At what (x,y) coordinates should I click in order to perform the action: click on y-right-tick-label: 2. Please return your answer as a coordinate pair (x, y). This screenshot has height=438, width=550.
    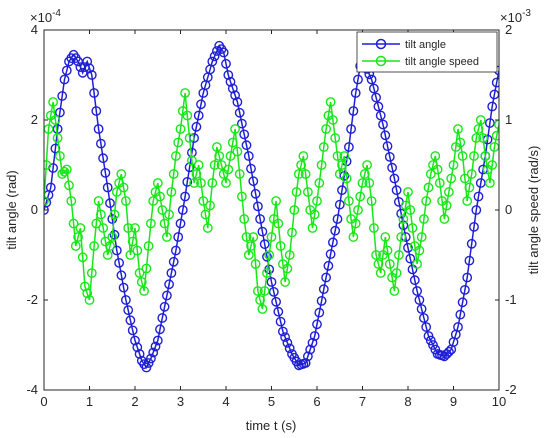
    Looking at the image, I should click on (508, 29).